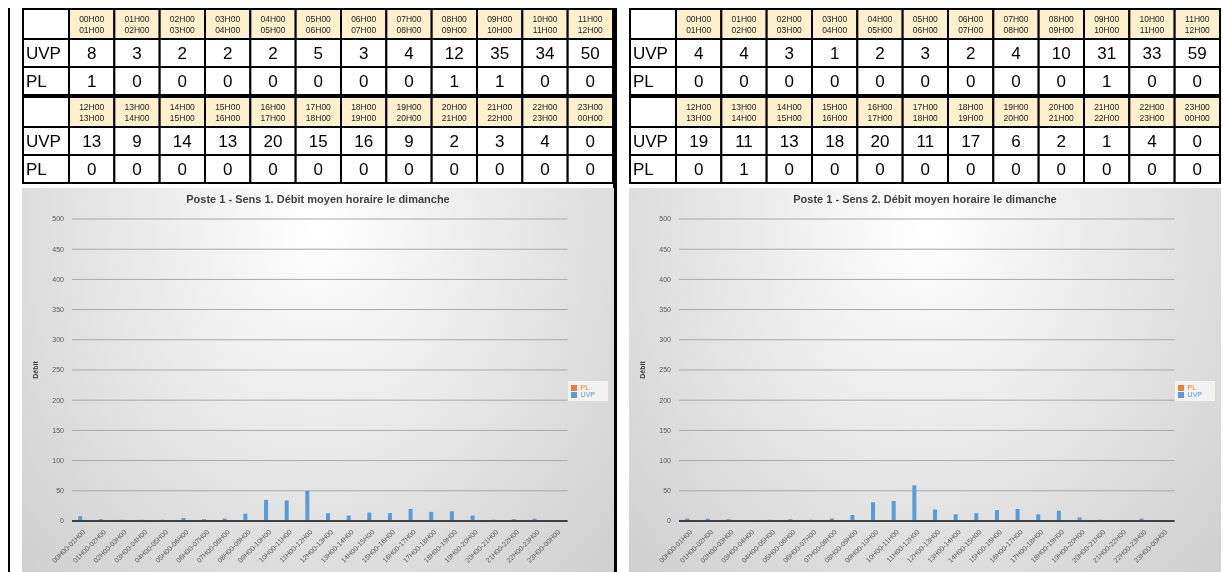 The image size is (1223, 572). Describe the element at coordinates (228, 24) in the screenshot. I see `x-tick-label: 03H00 04H00` at that location.